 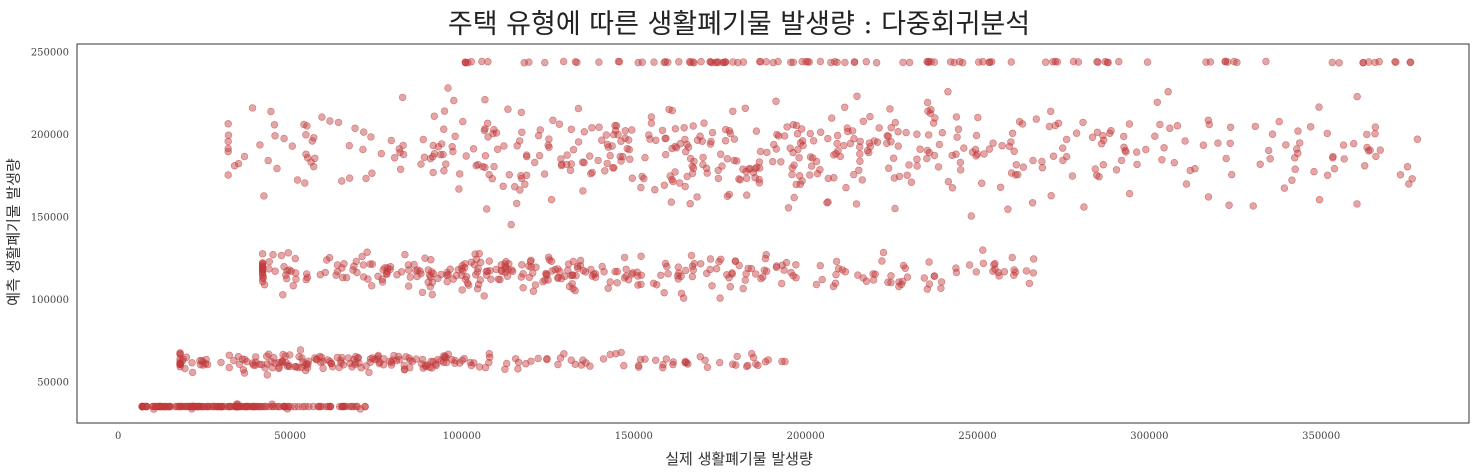 What do you see at coordinates (806, 436) in the screenshot?
I see `x-tick-label: 200000` at bounding box center [806, 436].